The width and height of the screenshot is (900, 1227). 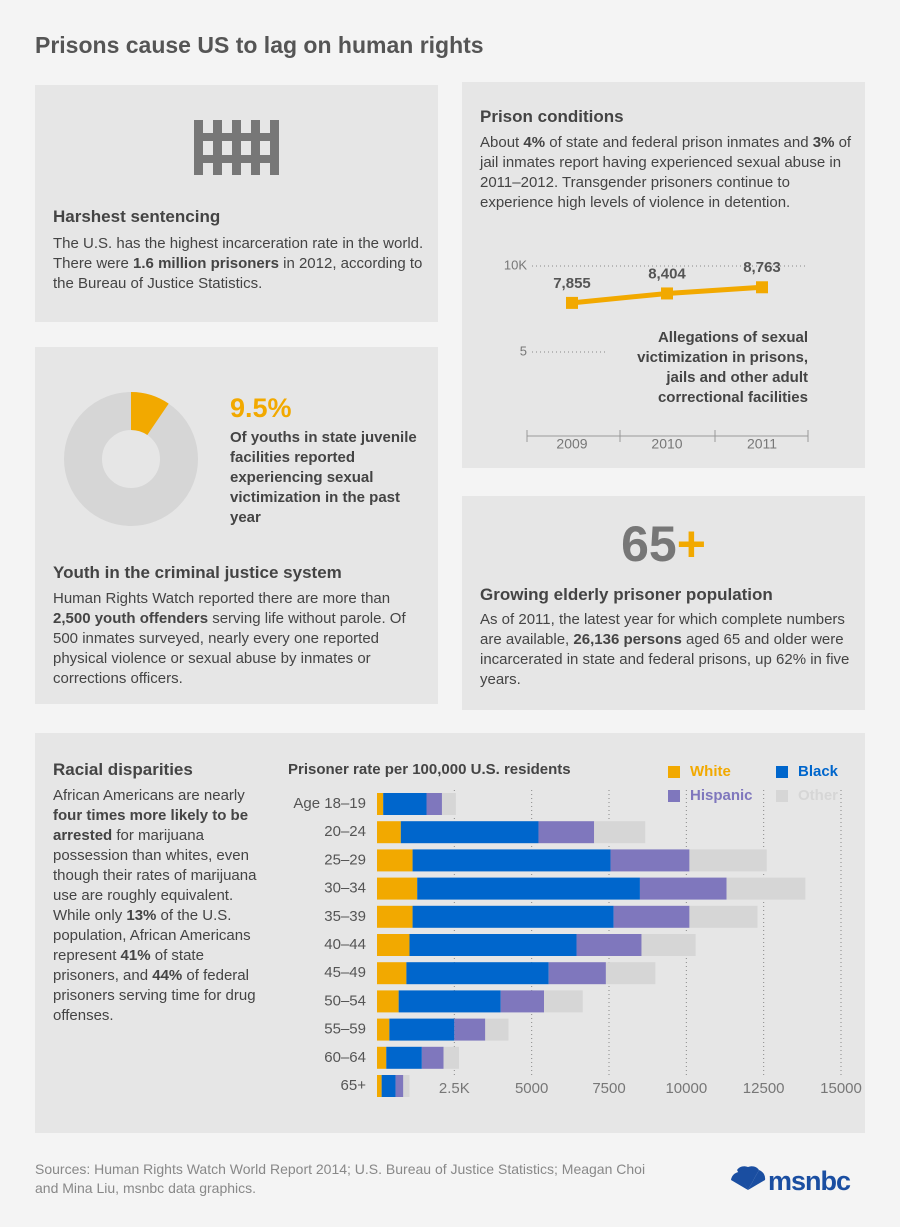 I want to click on text-span: 41%, so click(x=135, y=955).